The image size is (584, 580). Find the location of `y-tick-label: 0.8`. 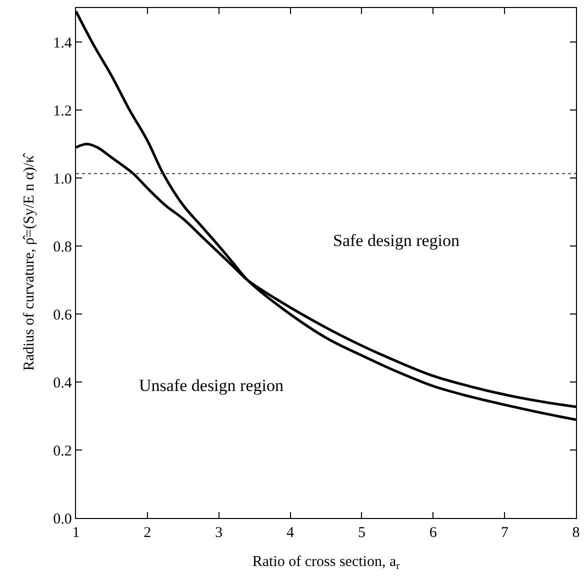

y-tick-label: 0.8 is located at coordinates (62, 247).